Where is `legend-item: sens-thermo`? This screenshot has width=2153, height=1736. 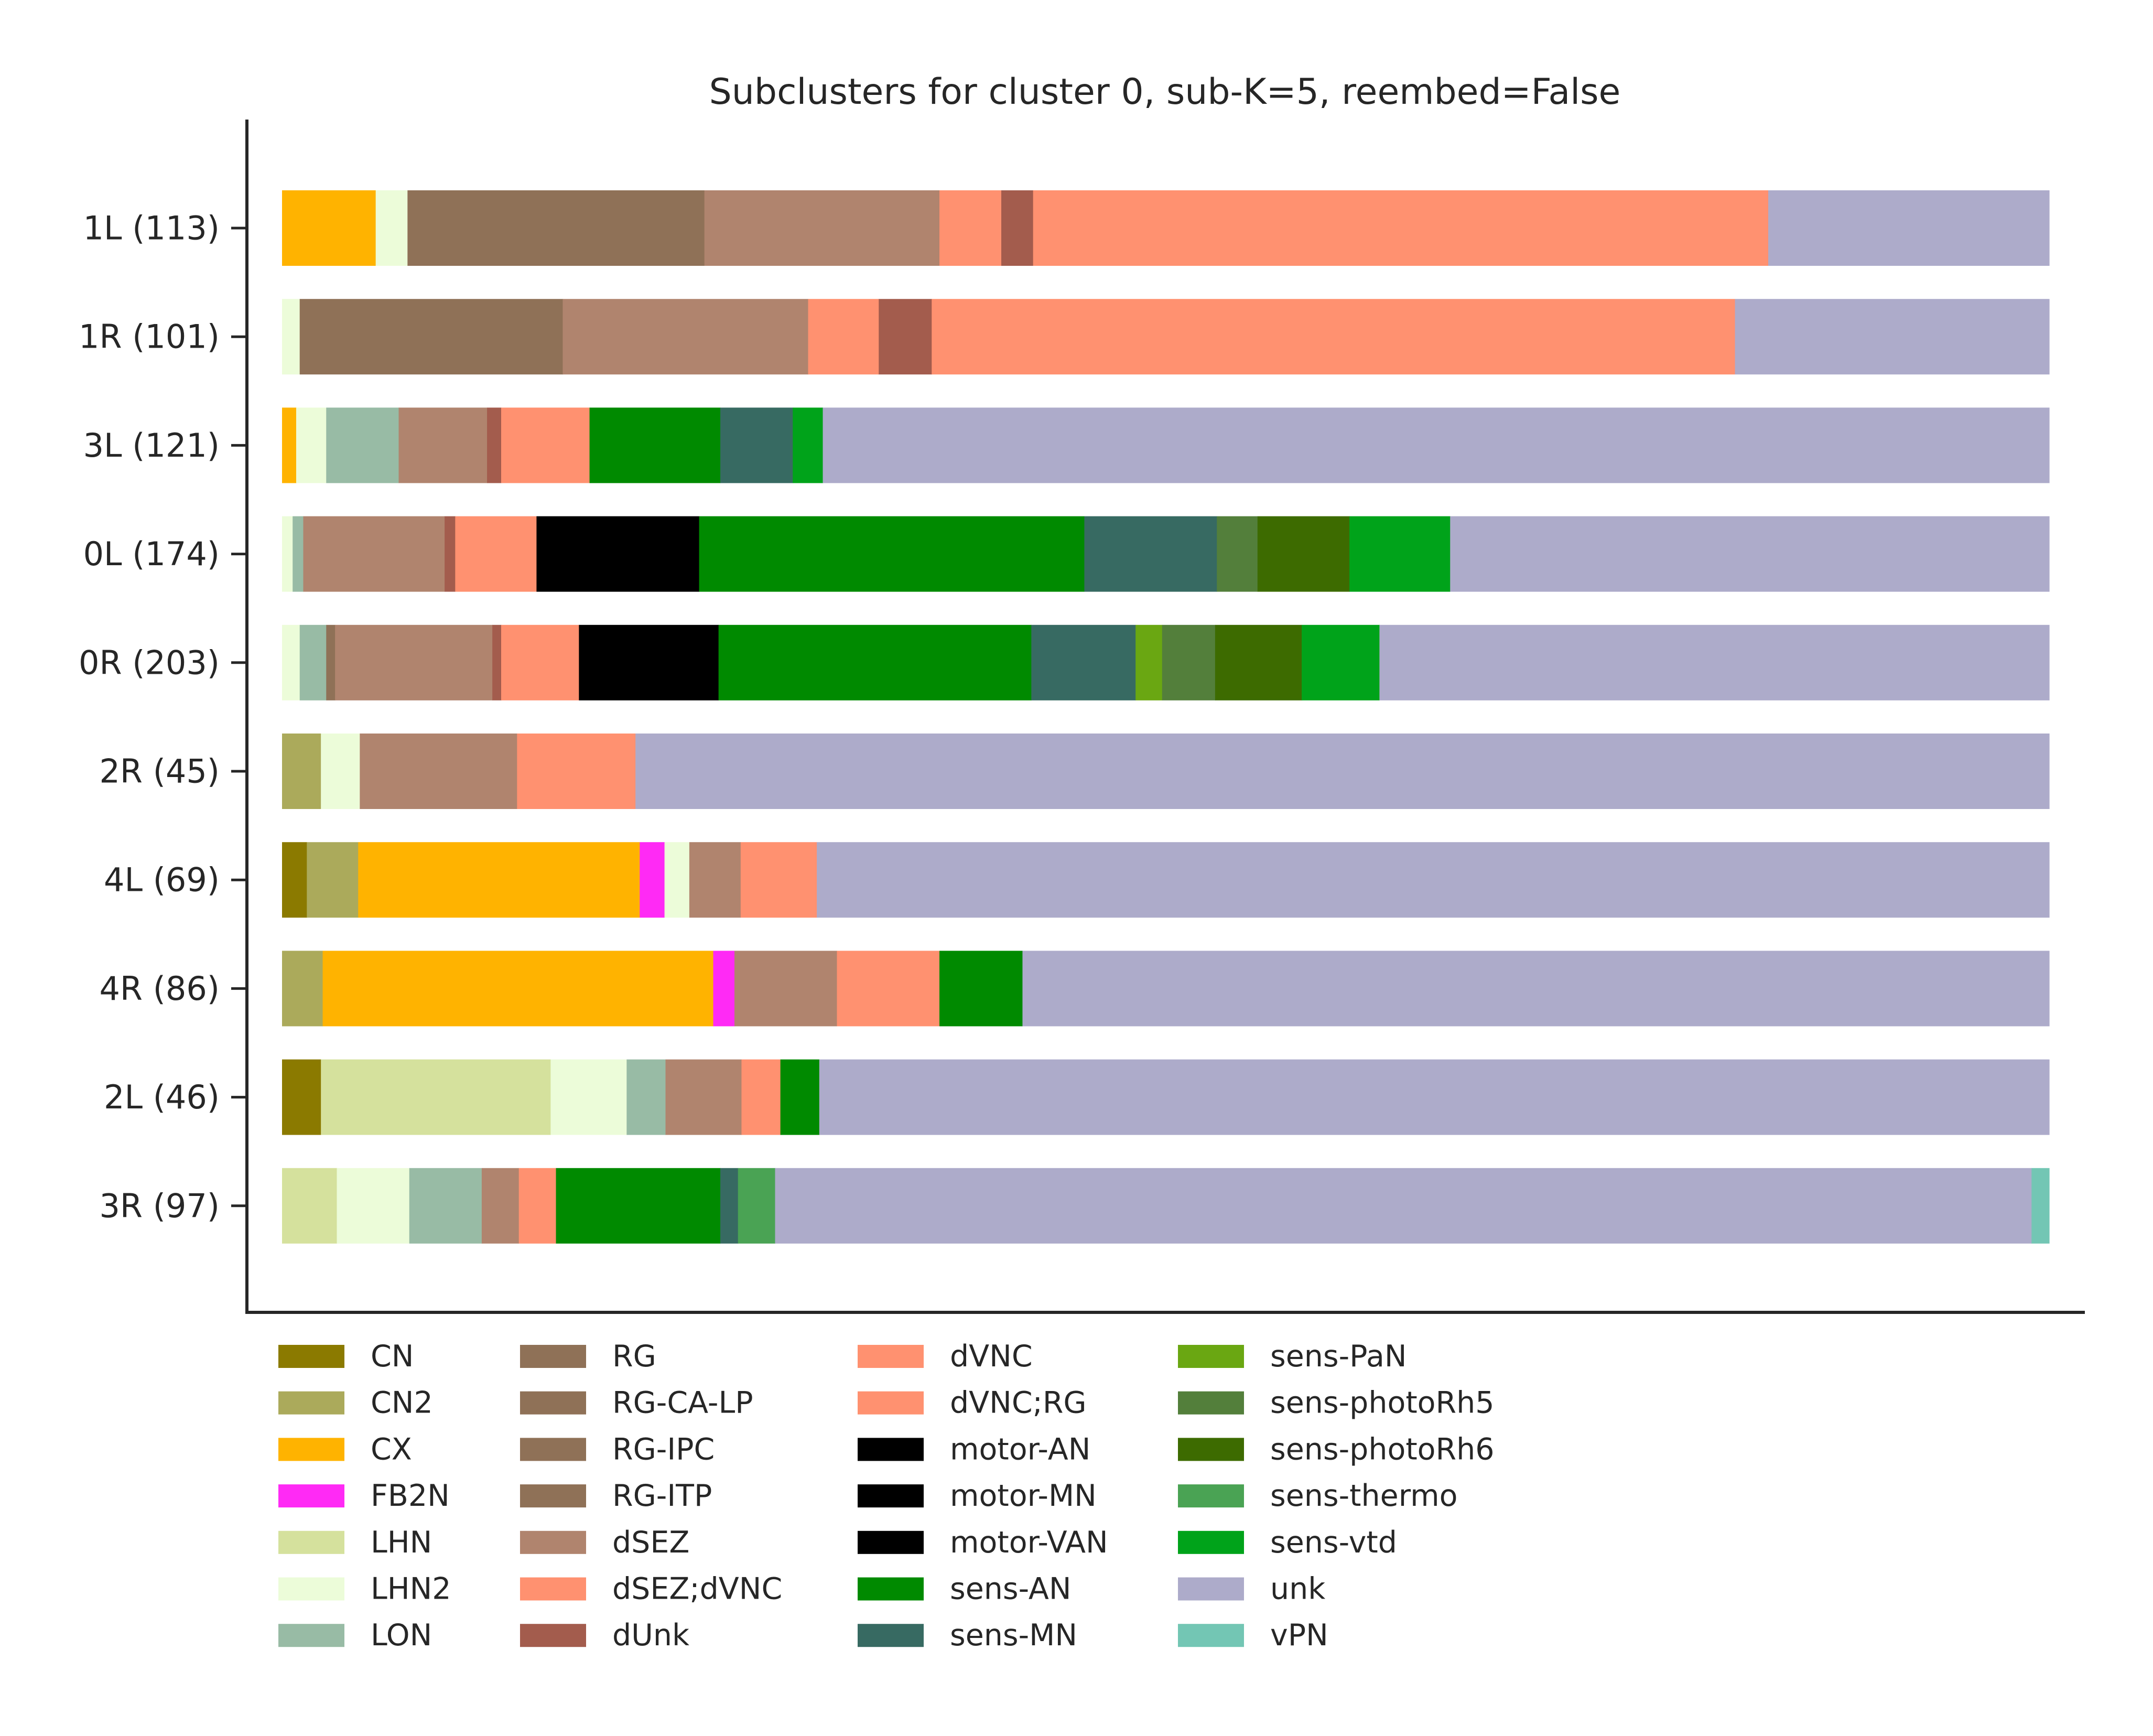 legend-item: sens-thermo is located at coordinates (1318, 1496).